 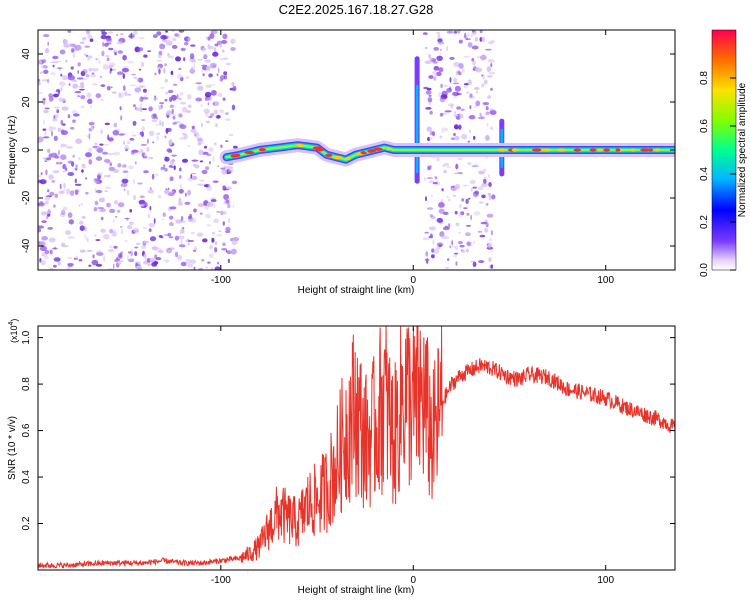 I want to click on trace-hotspot, so click(x=515, y=150).